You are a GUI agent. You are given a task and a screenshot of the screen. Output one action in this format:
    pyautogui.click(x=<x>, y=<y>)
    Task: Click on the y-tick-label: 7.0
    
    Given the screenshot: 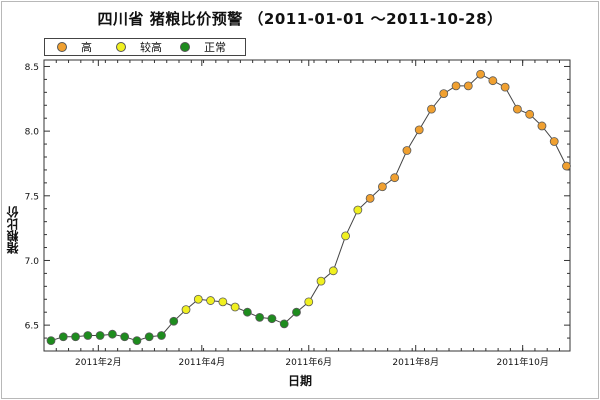 What is the action you would take?
    pyautogui.click(x=32, y=262)
    